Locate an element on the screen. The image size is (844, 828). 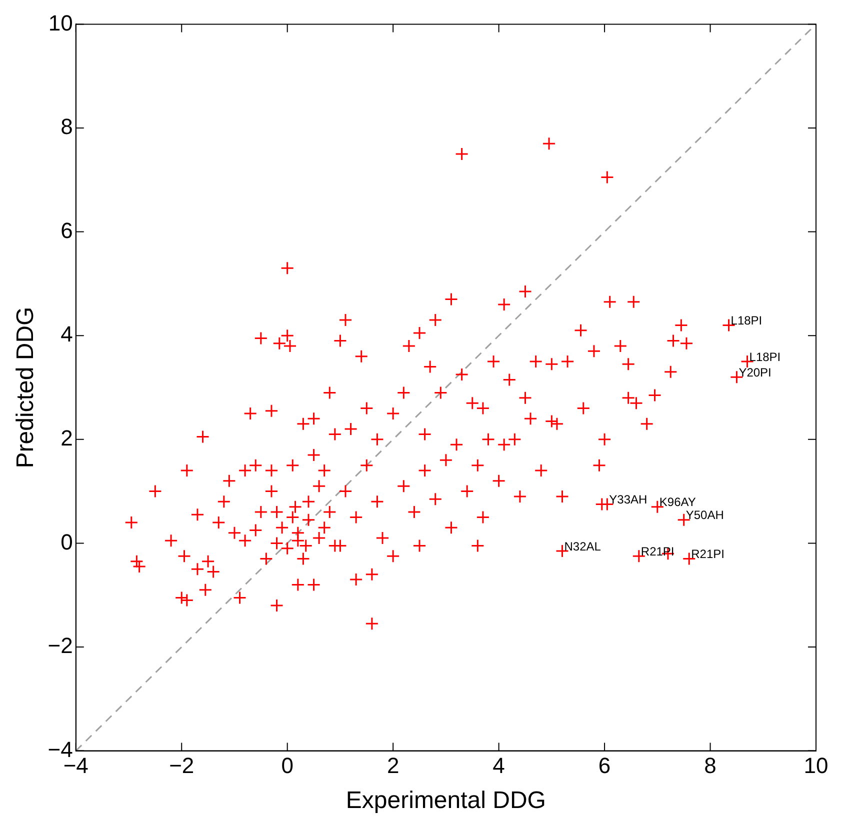
x-tick-label: 4 is located at coordinates (498, 765).